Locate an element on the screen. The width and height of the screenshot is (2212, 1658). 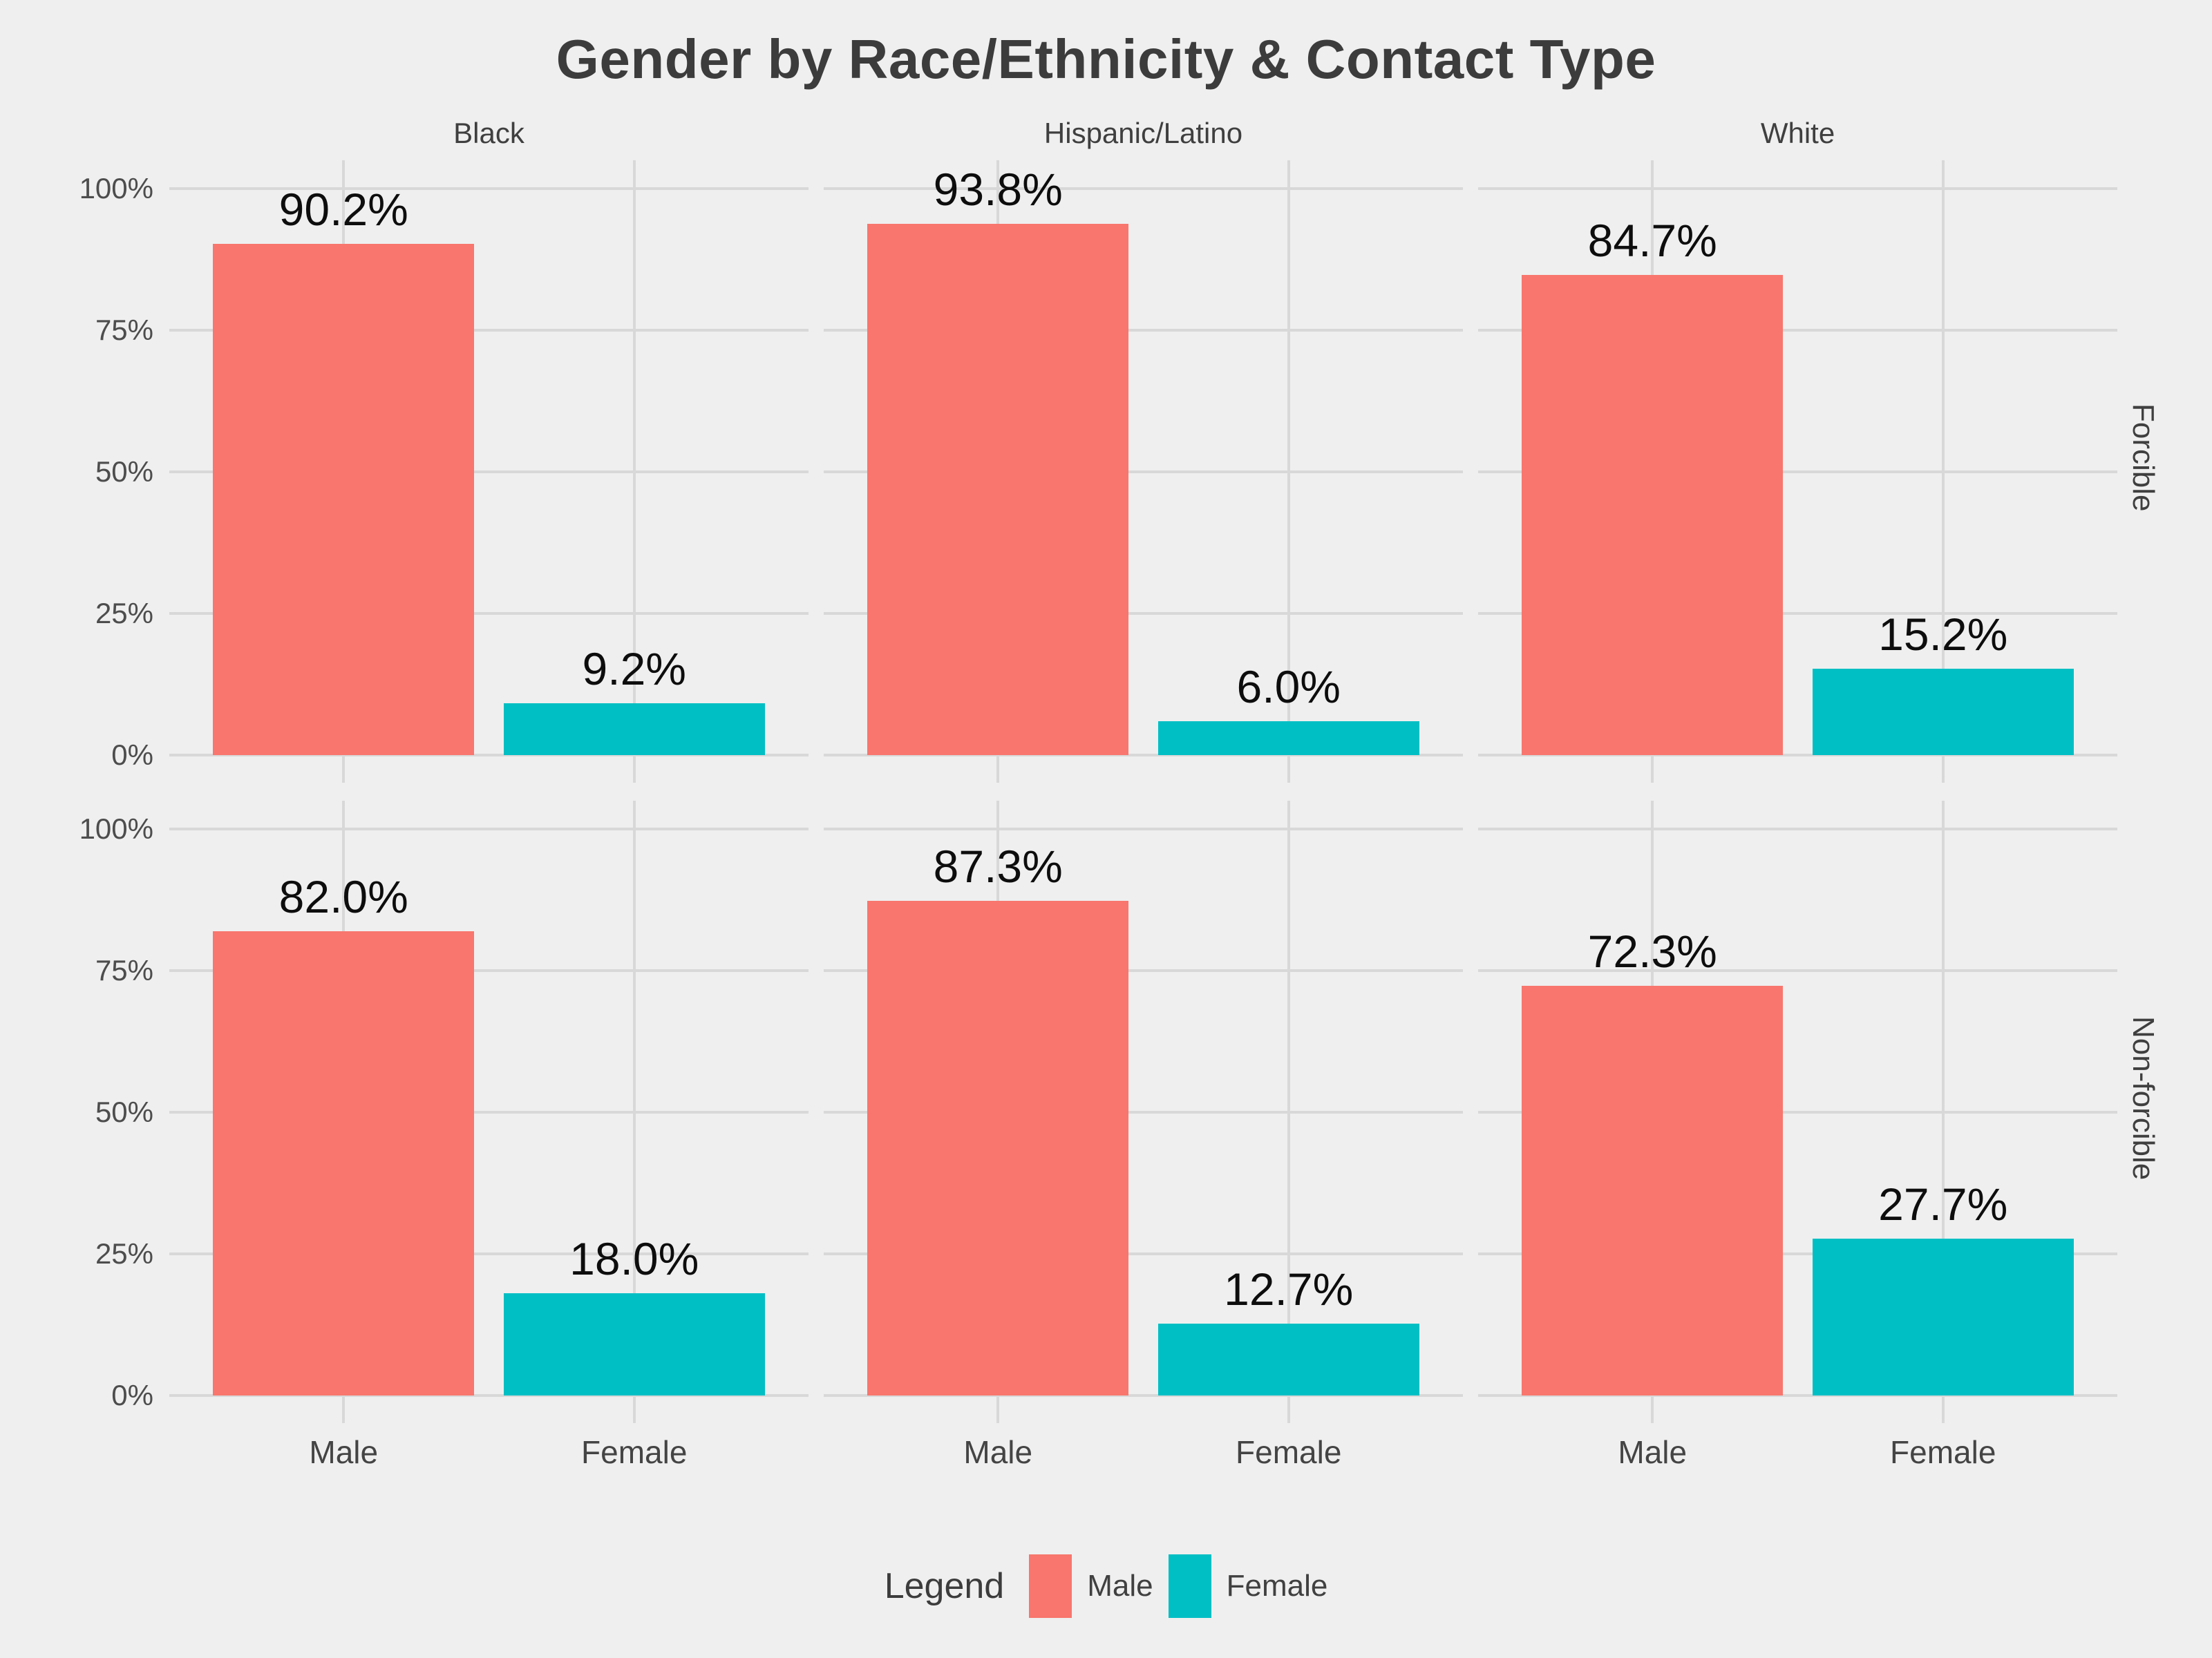
bar-value-label: 93.8% is located at coordinates (998, 189).